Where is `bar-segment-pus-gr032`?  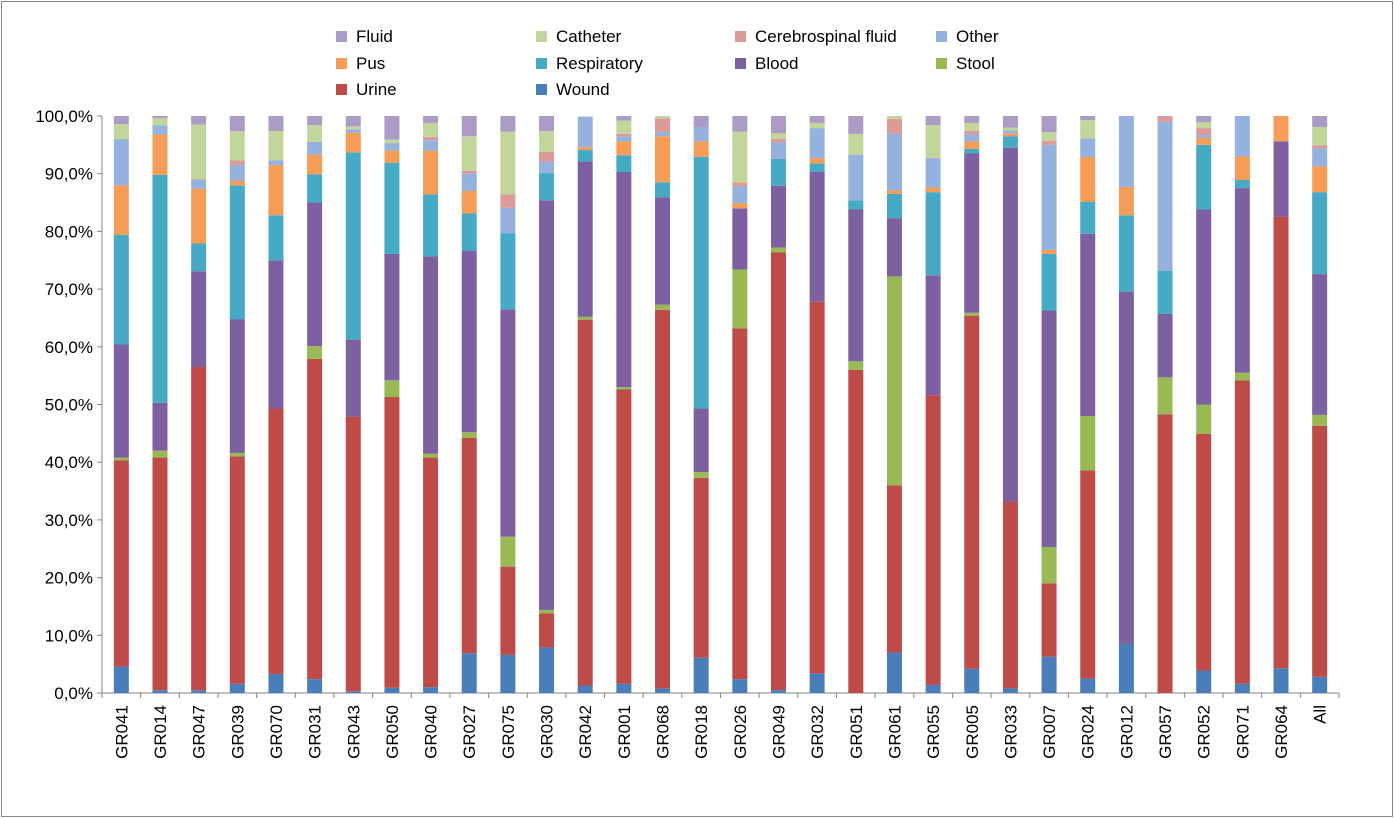
bar-segment-pus-gr032 is located at coordinates (817, 161).